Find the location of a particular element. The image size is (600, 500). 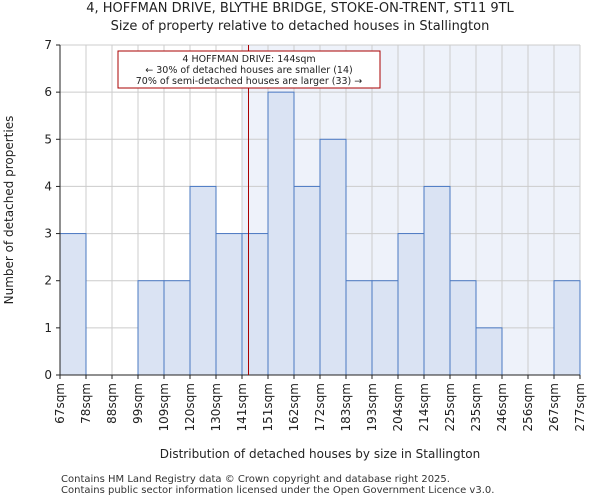

x-tick-label: 130sqm is located at coordinates (216, 407).